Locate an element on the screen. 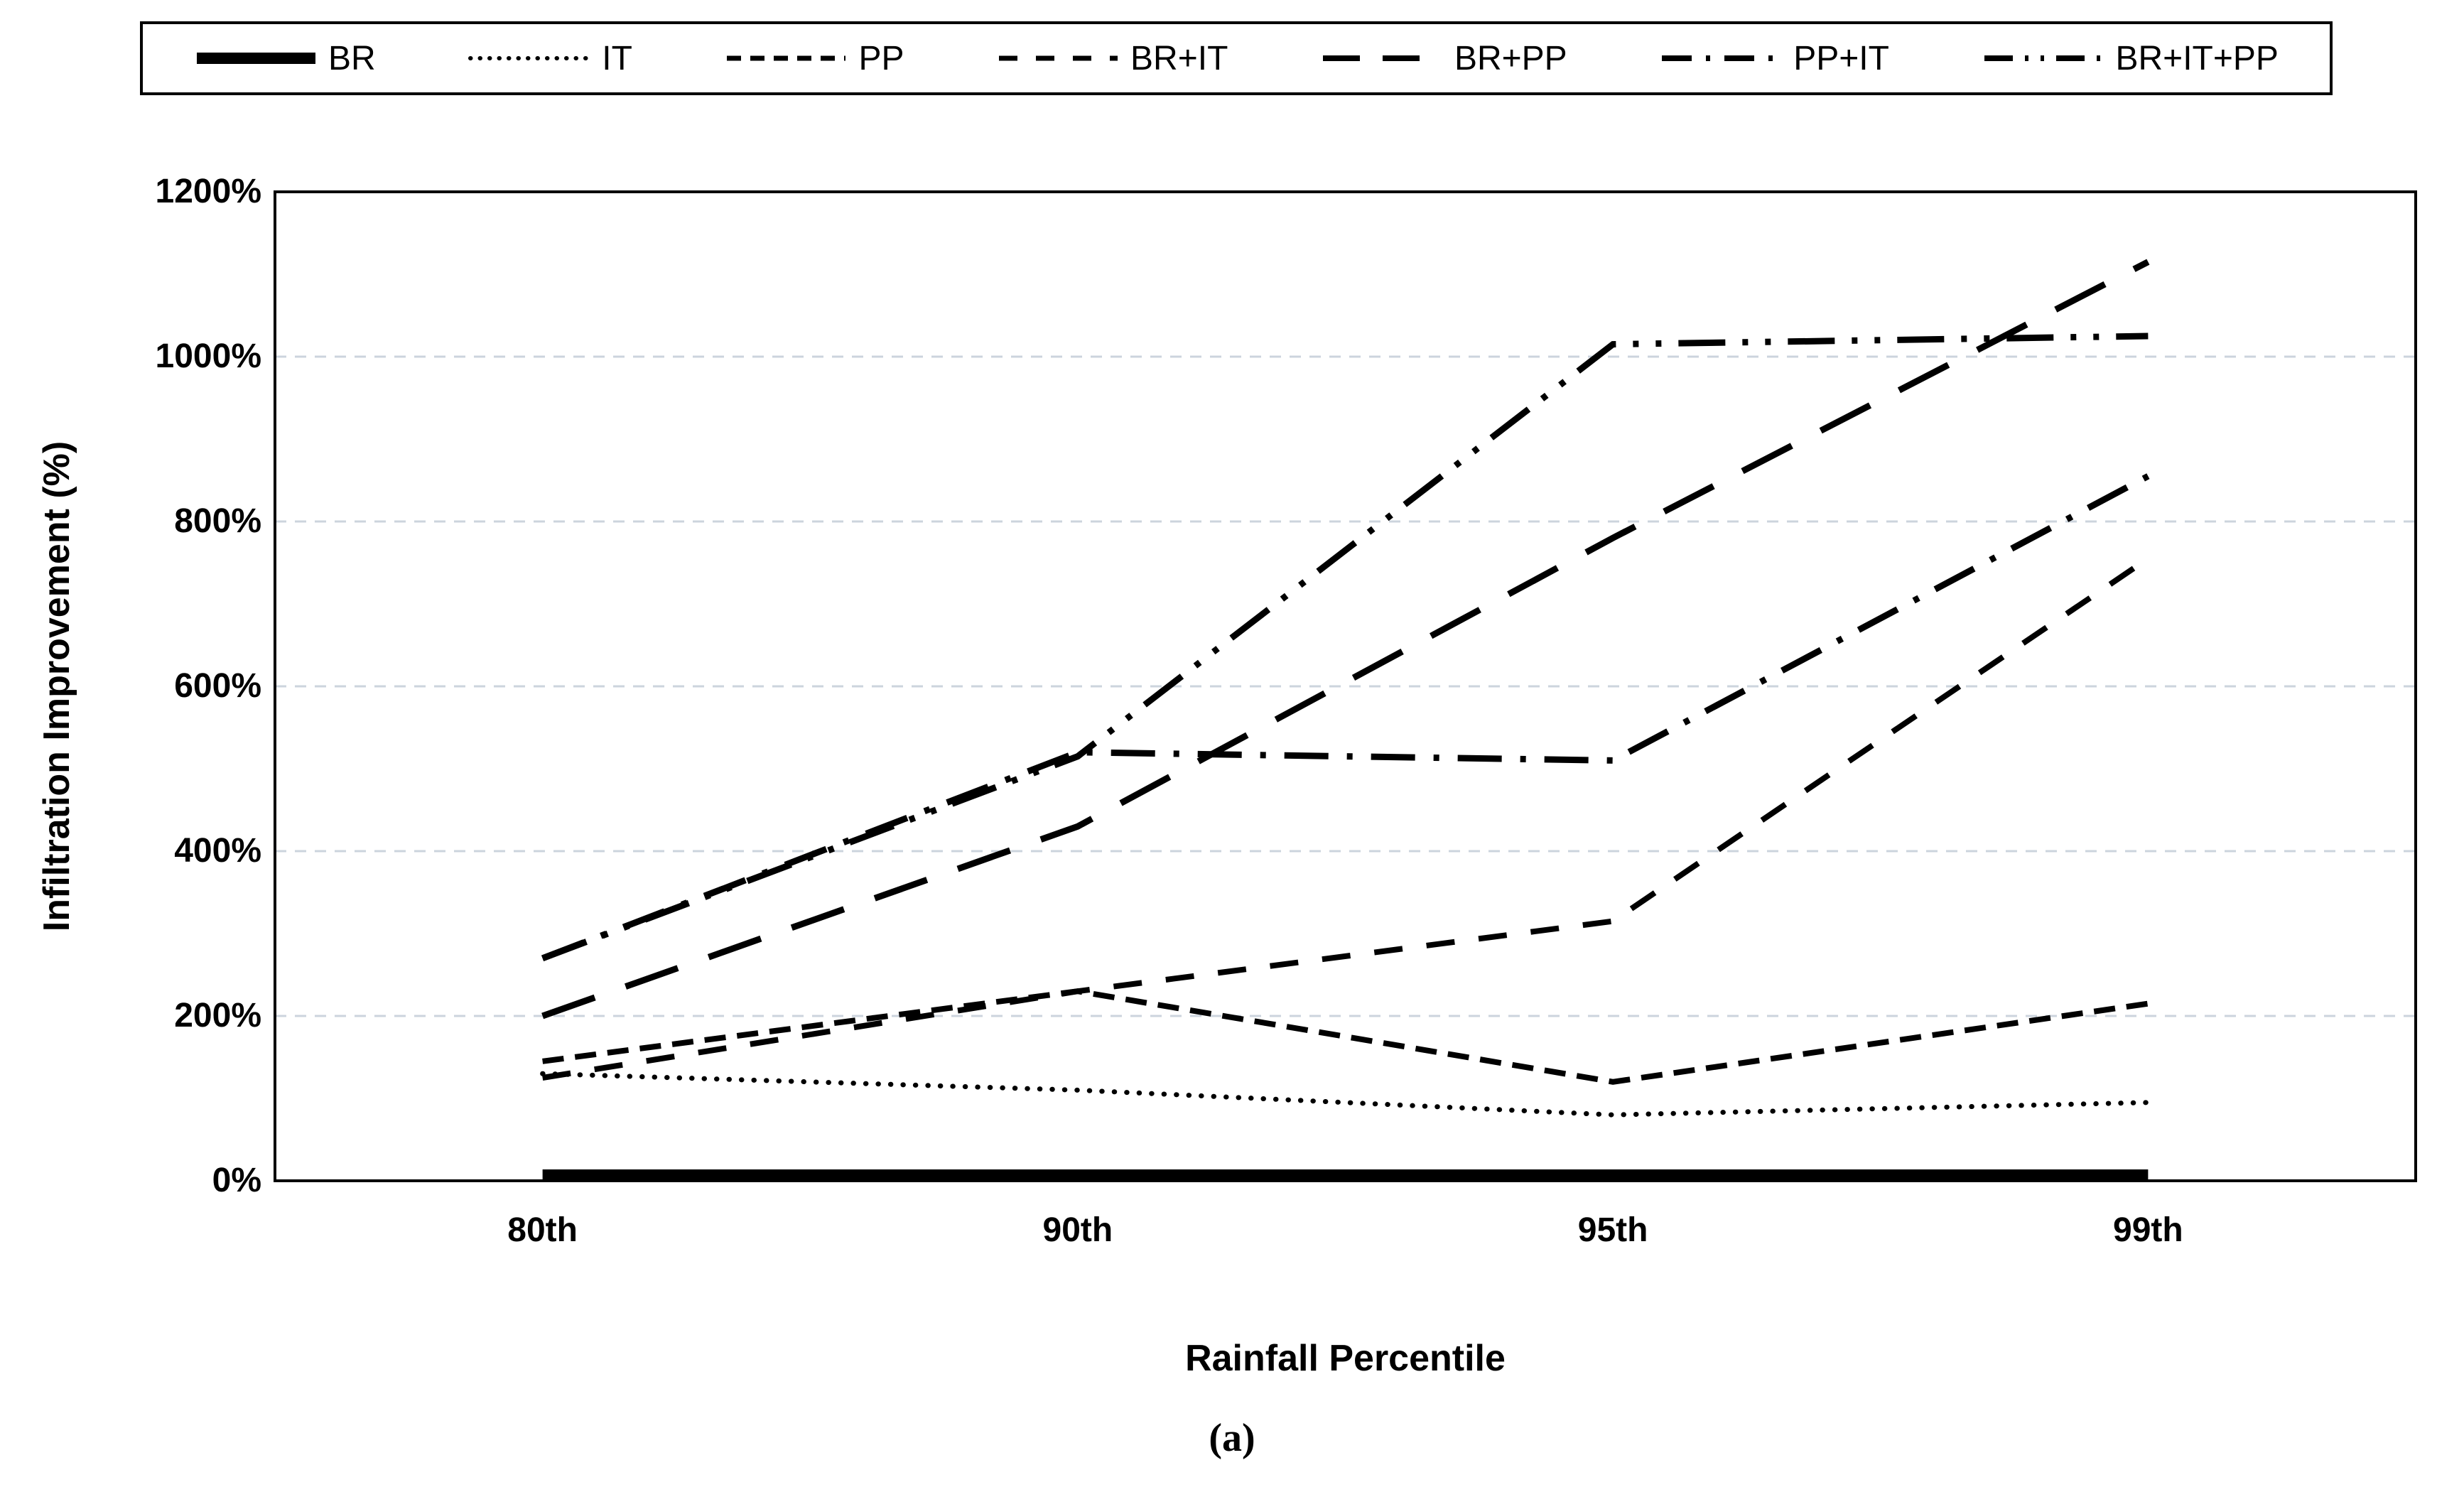 The width and height of the screenshot is (2464, 1487). legend-label: BR is located at coordinates (352, 58).